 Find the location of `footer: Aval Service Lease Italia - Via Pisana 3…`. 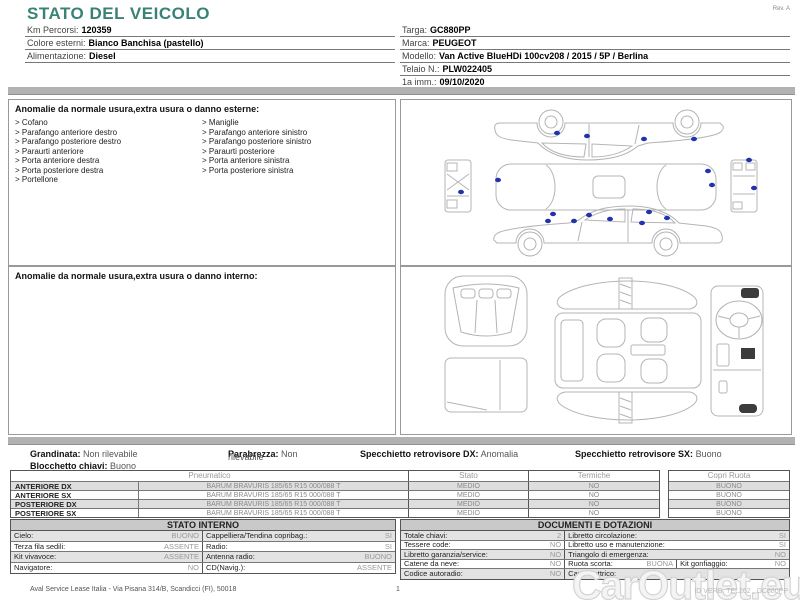

footer: Aval Service Lease Italia - Via Pisana 3… is located at coordinates (400, 580).